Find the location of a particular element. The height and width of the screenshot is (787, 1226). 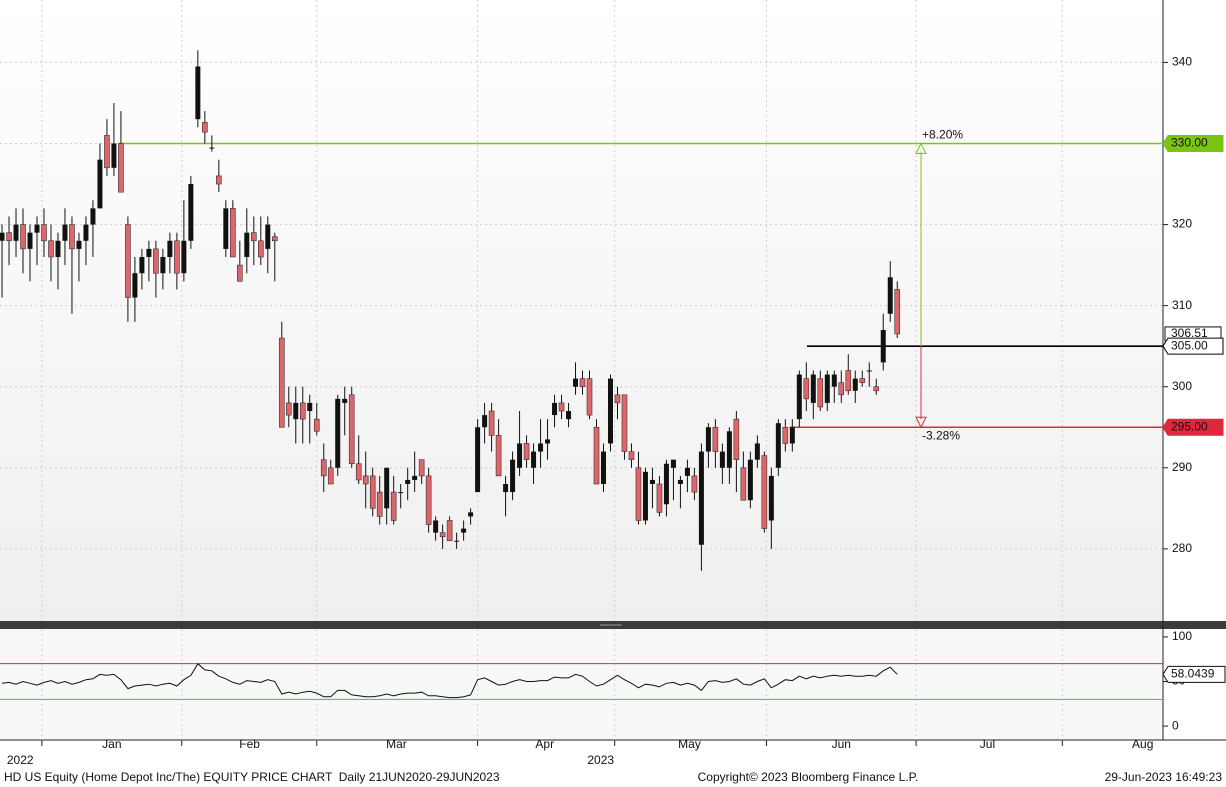

level-box is located at coordinates (1193, 143).